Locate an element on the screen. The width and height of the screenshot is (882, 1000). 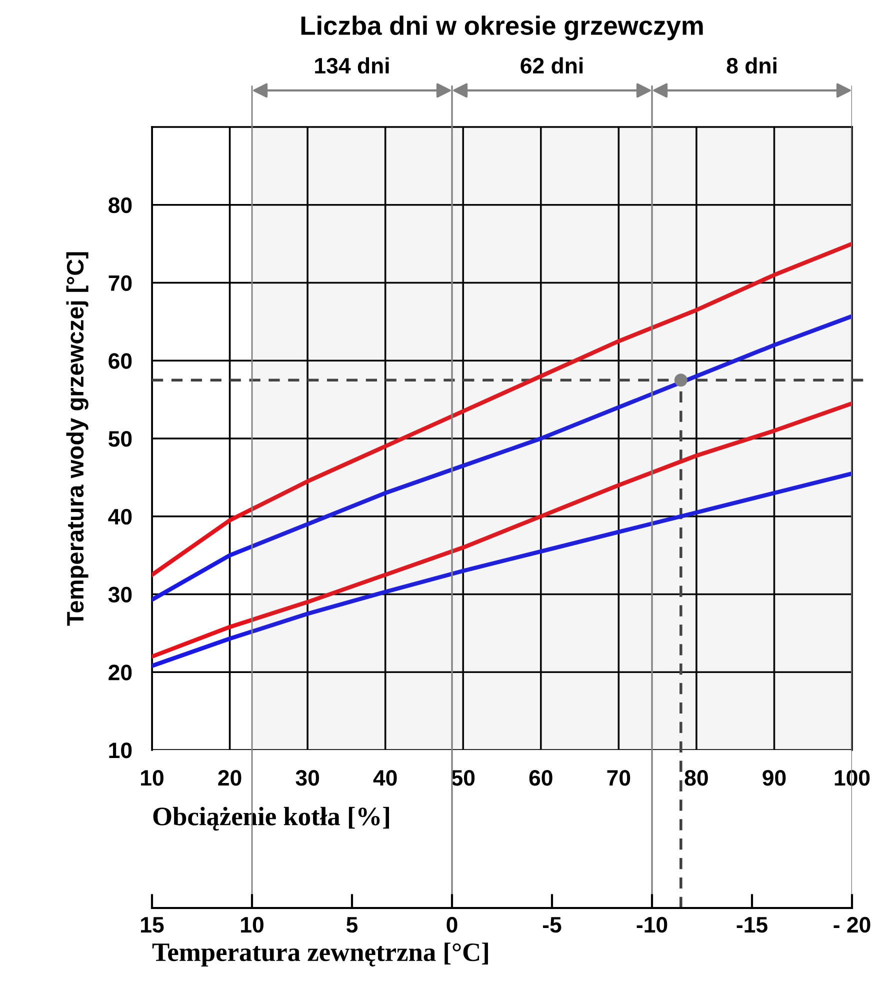
y-tick-label: 60 is located at coordinates (120, 361).